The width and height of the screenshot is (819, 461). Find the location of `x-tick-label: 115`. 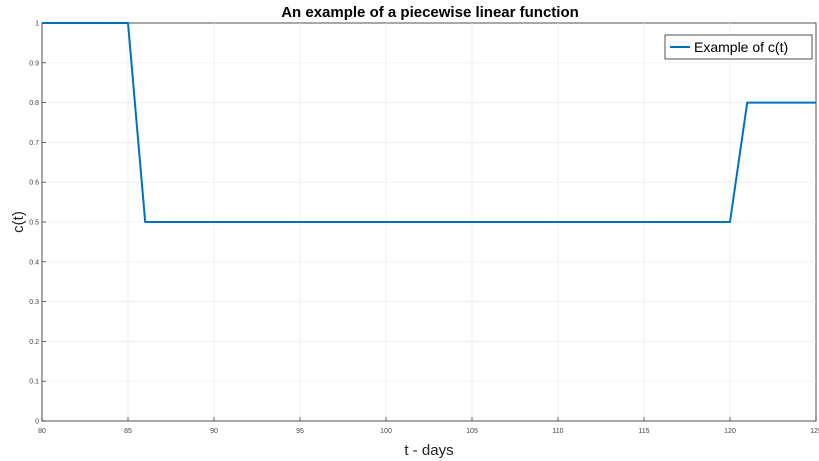

x-tick-label: 115 is located at coordinates (643, 431).